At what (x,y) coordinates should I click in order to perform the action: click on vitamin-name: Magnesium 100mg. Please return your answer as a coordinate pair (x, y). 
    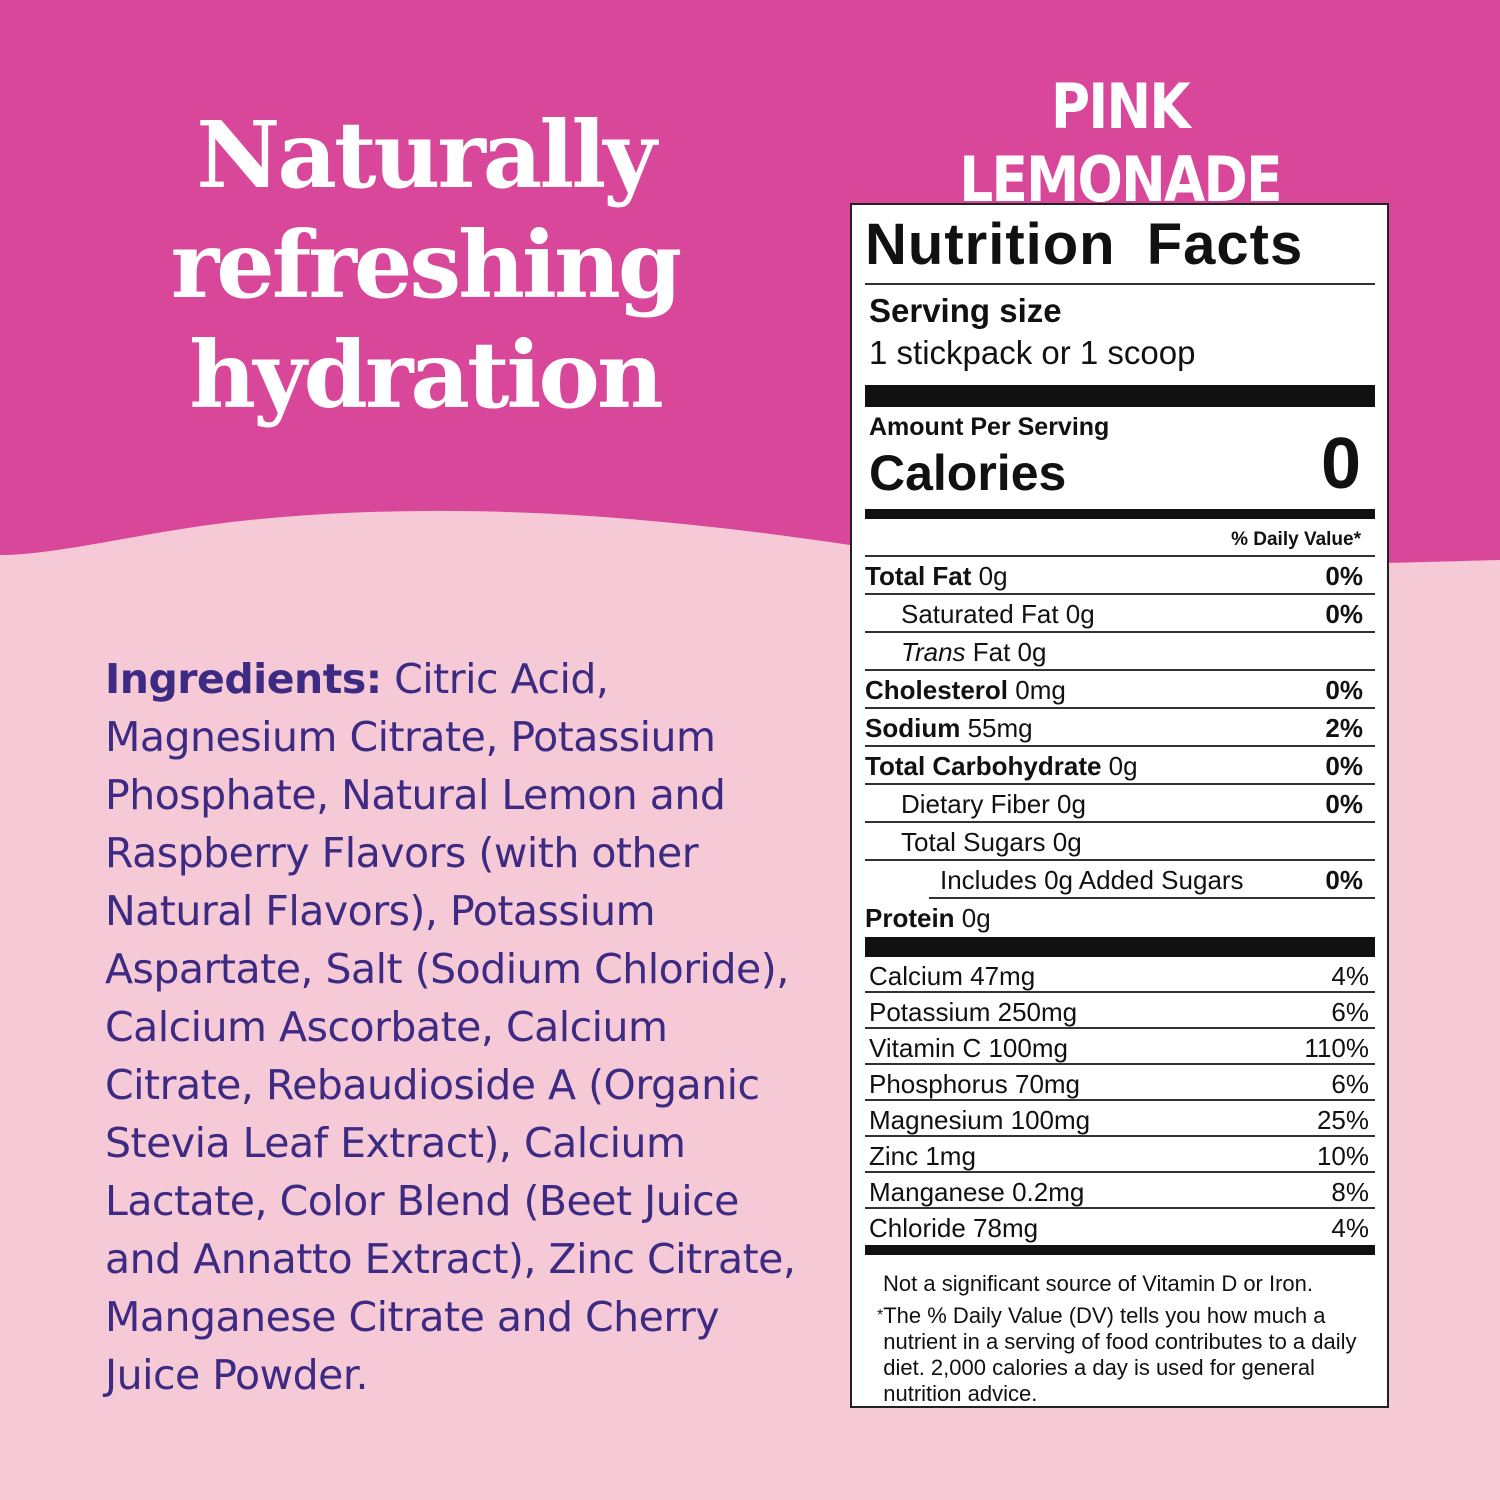
    Looking at the image, I should click on (980, 1120).